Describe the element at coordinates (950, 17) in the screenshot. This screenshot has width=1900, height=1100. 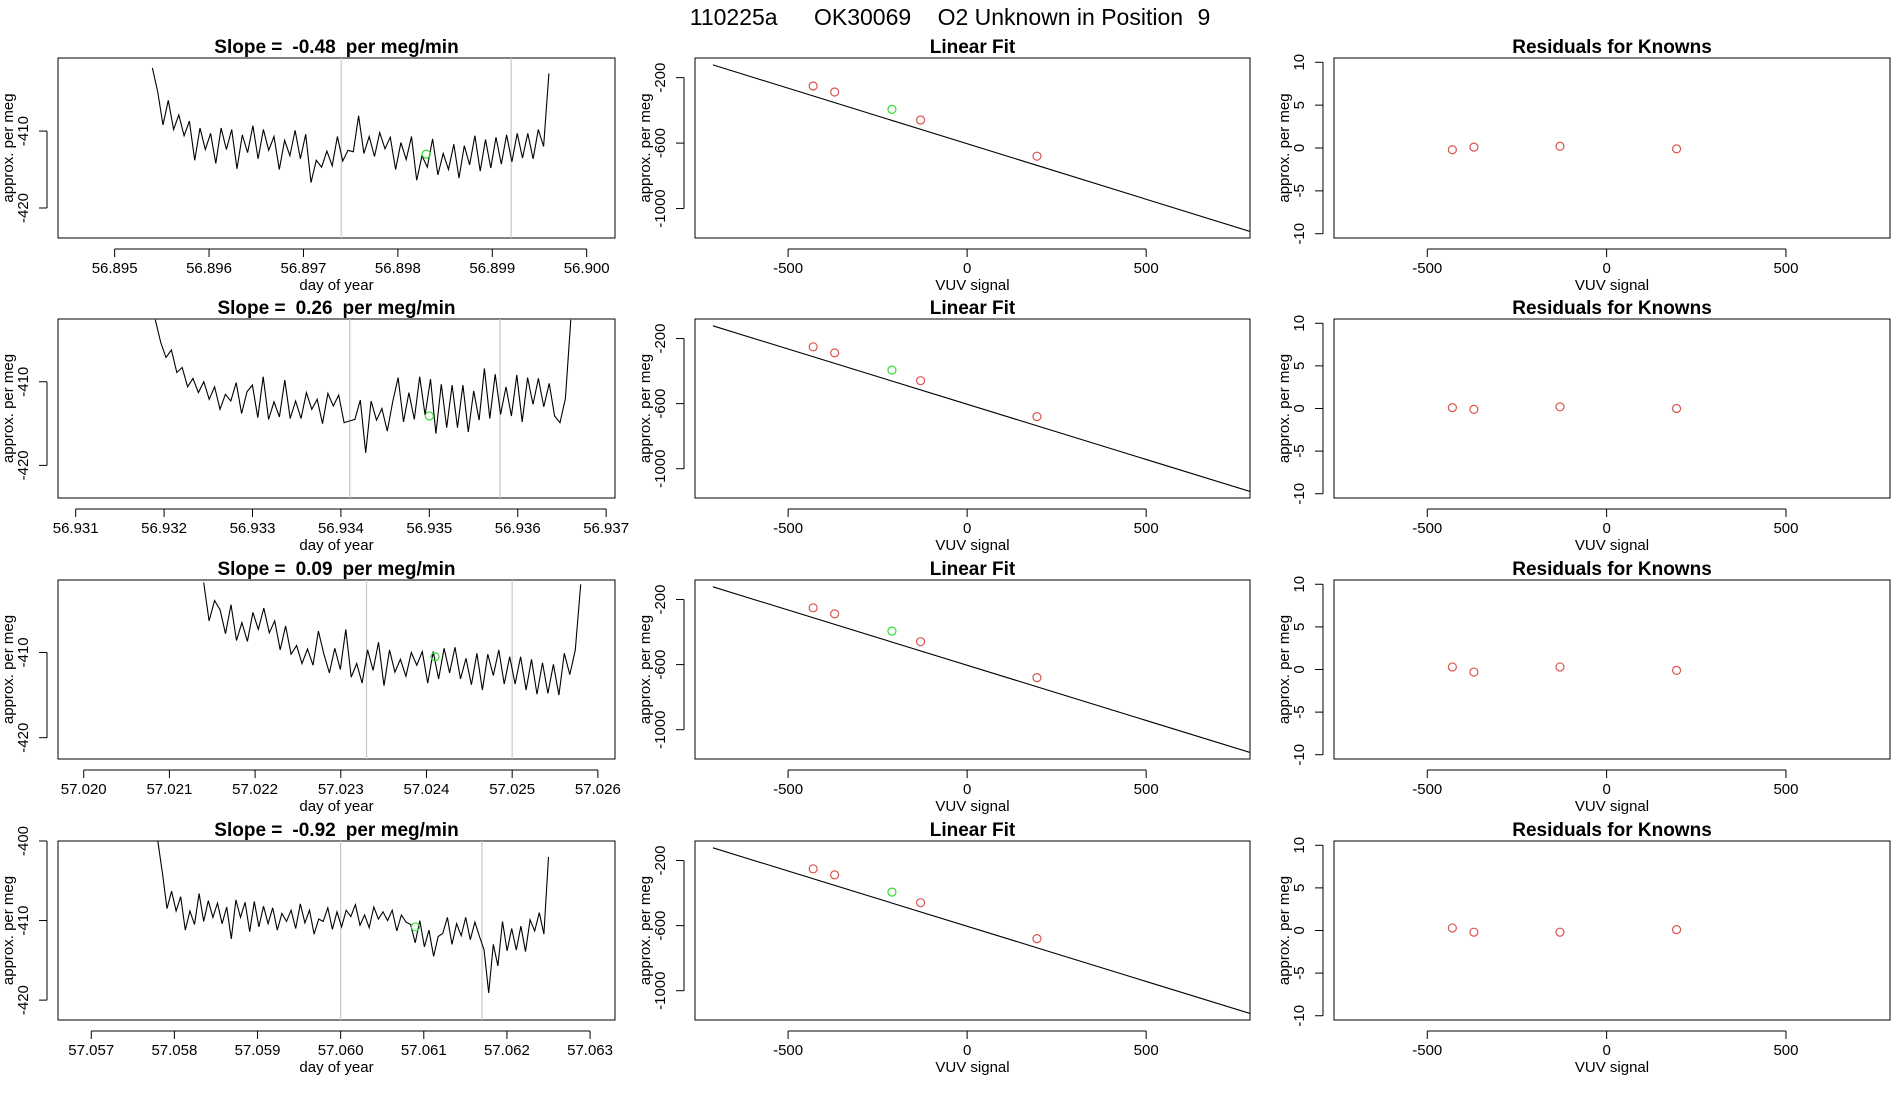
I see `main-title: 110225a OK30069 O2 Unknown in Position 9` at that location.